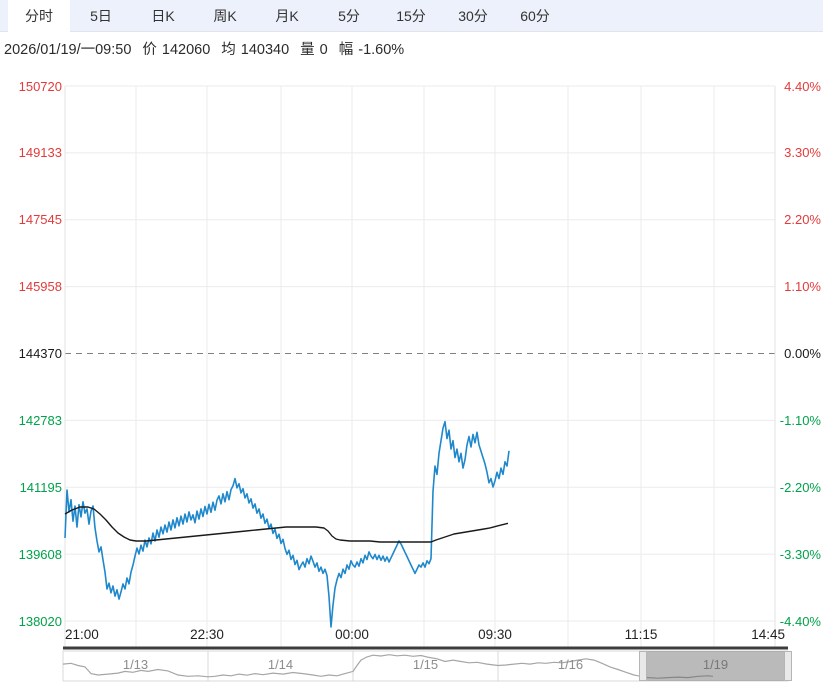  I want to click on tab-15min: 15分, so click(411, 16).